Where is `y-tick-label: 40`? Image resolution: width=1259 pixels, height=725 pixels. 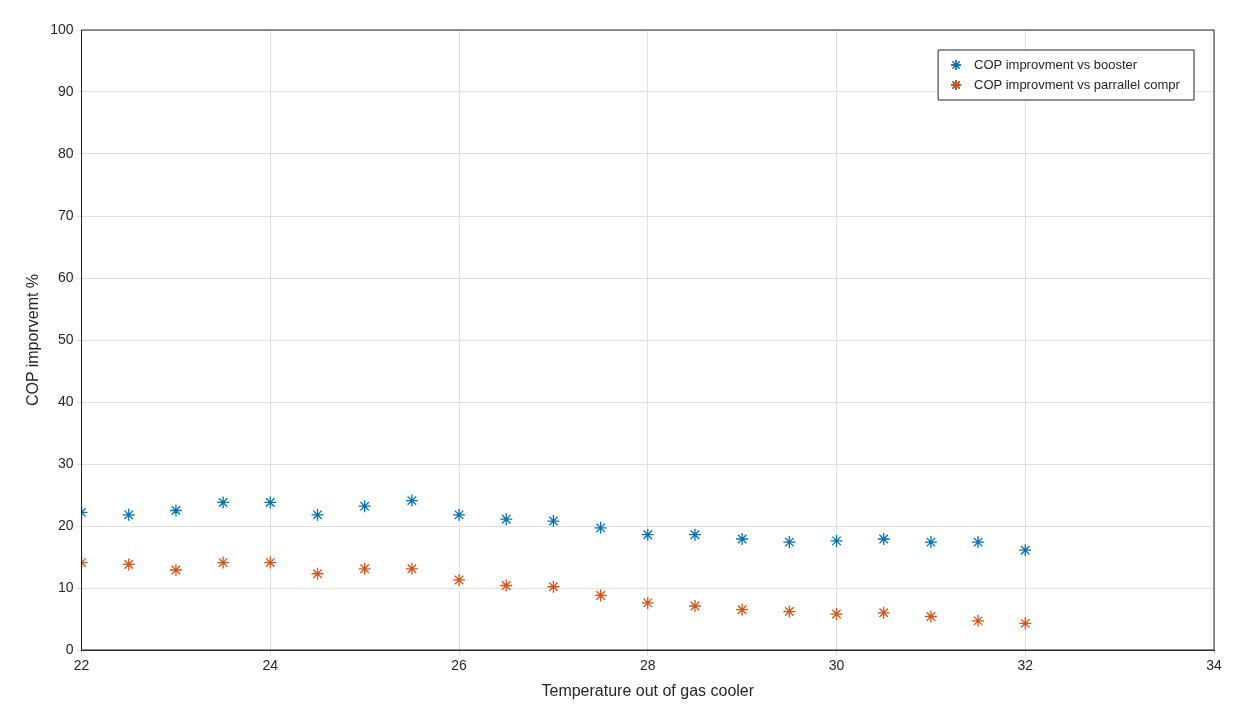 y-tick-label: 40 is located at coordinates (65, 400).